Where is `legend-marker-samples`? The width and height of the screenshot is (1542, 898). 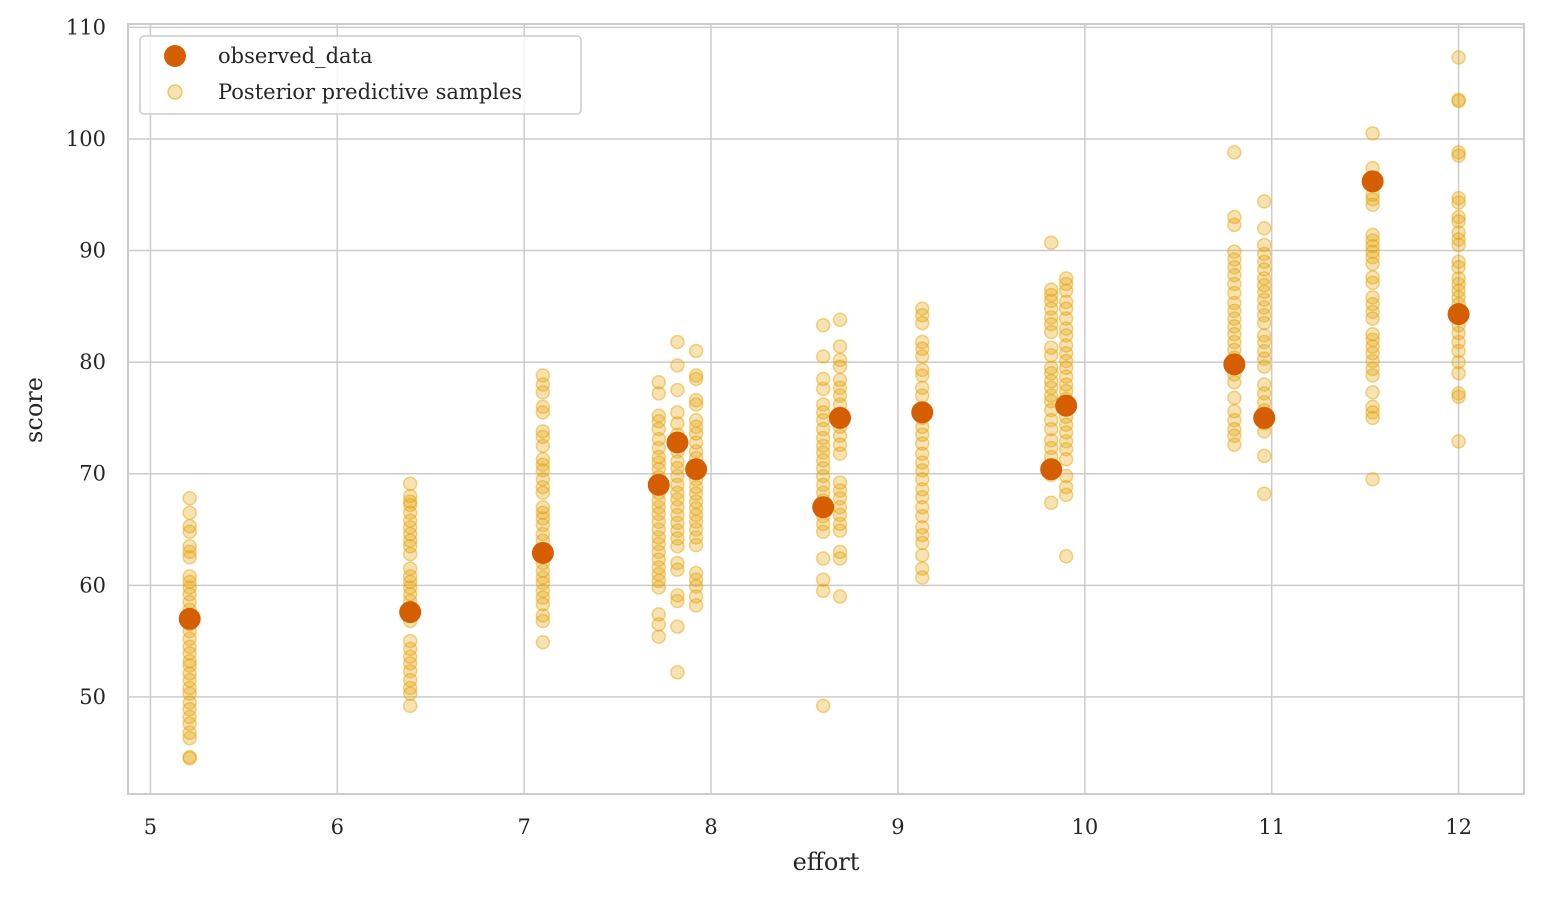
legend-marker-samples is located at coordinates (175, 92).